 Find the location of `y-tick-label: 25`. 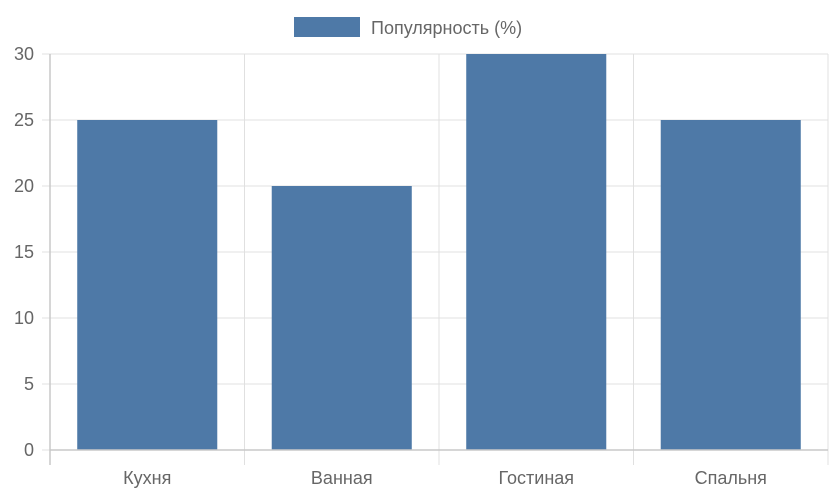

y-tick-label: 25 is located at coordinates (24, 120).